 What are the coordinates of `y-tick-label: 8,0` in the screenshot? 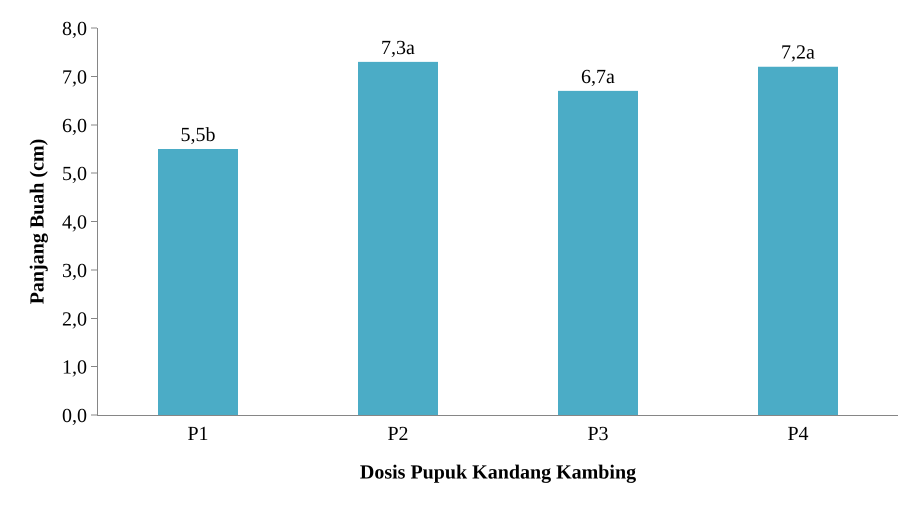 It's located at (74, 29).